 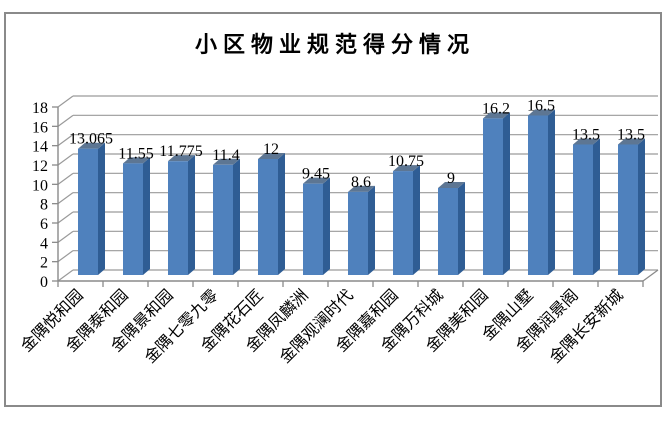 I want to click on bar-value-label: 9, so click(x=451, y=178).